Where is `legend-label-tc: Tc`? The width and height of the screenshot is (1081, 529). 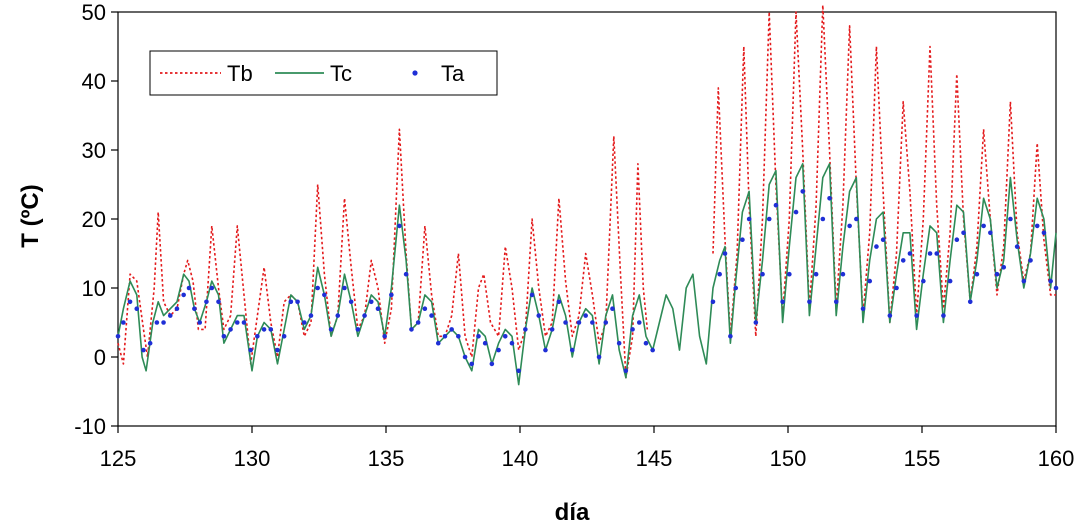
legend-label-tc: Tc is located at coordinates (341, 73).